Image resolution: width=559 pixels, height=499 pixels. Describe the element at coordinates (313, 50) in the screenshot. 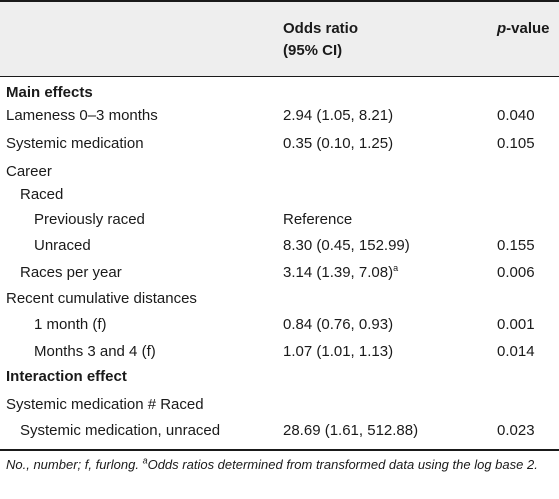

I see `header-ci-label: (95% CI)` at that location.